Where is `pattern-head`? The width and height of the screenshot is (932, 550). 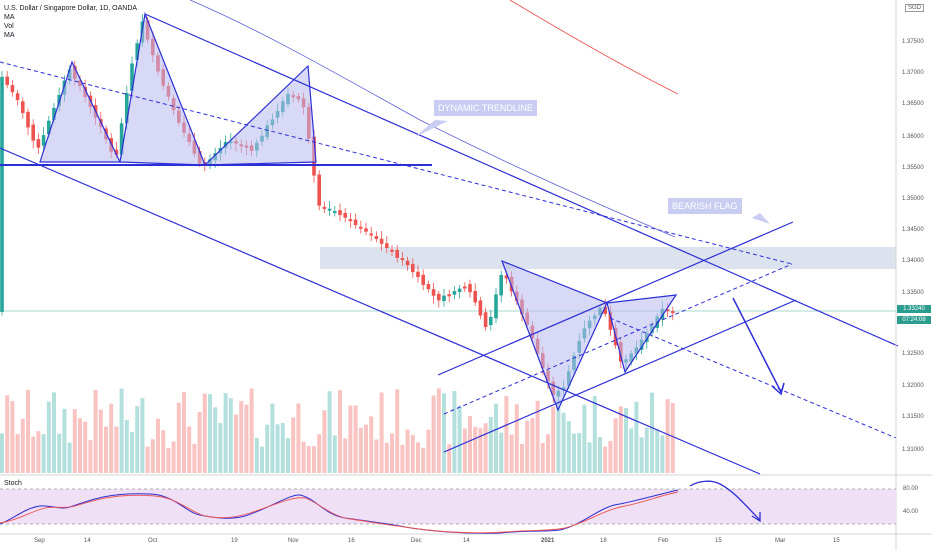 pattern-head is located at coordinates (162, 88).